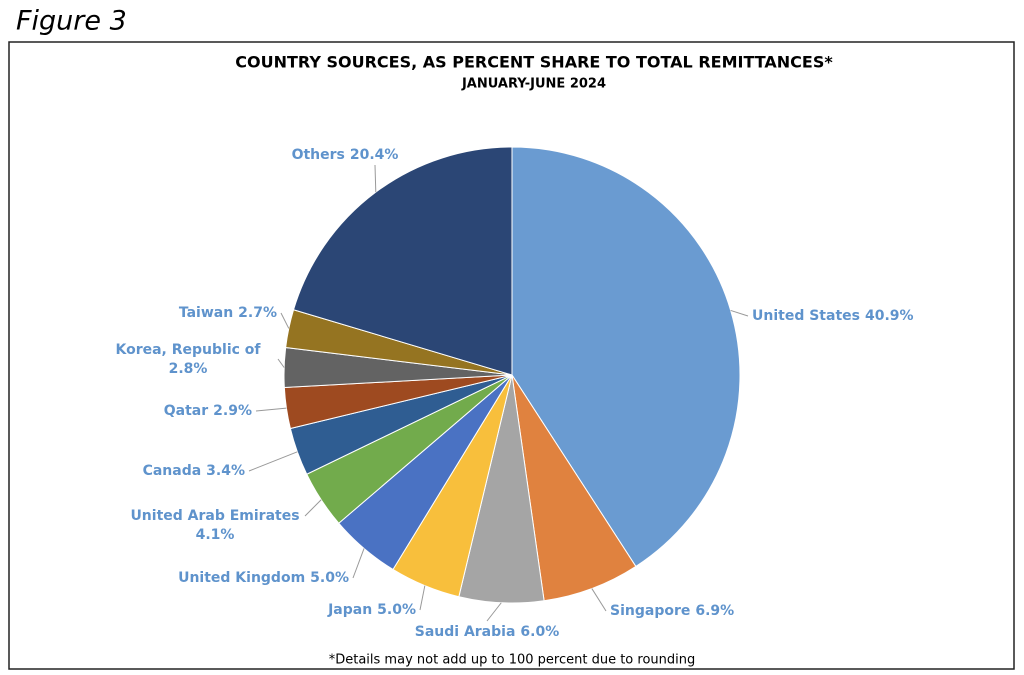 This screenshot has height=675, width=1024. Describe the element at coordinates (172, 471) in the screenshot. I see `category-name: Canada` at that location.